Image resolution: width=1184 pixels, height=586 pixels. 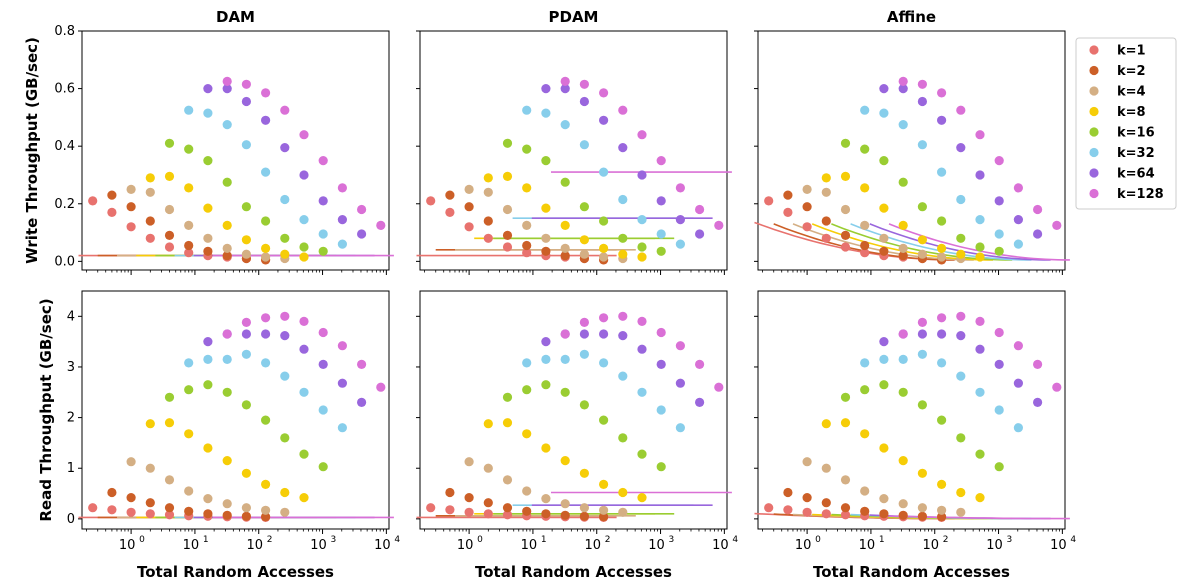 What do you see at coordinates (574, 17) in the screenshot?
I see `subplot-title: PDAM` at bounding box center [574, 17].